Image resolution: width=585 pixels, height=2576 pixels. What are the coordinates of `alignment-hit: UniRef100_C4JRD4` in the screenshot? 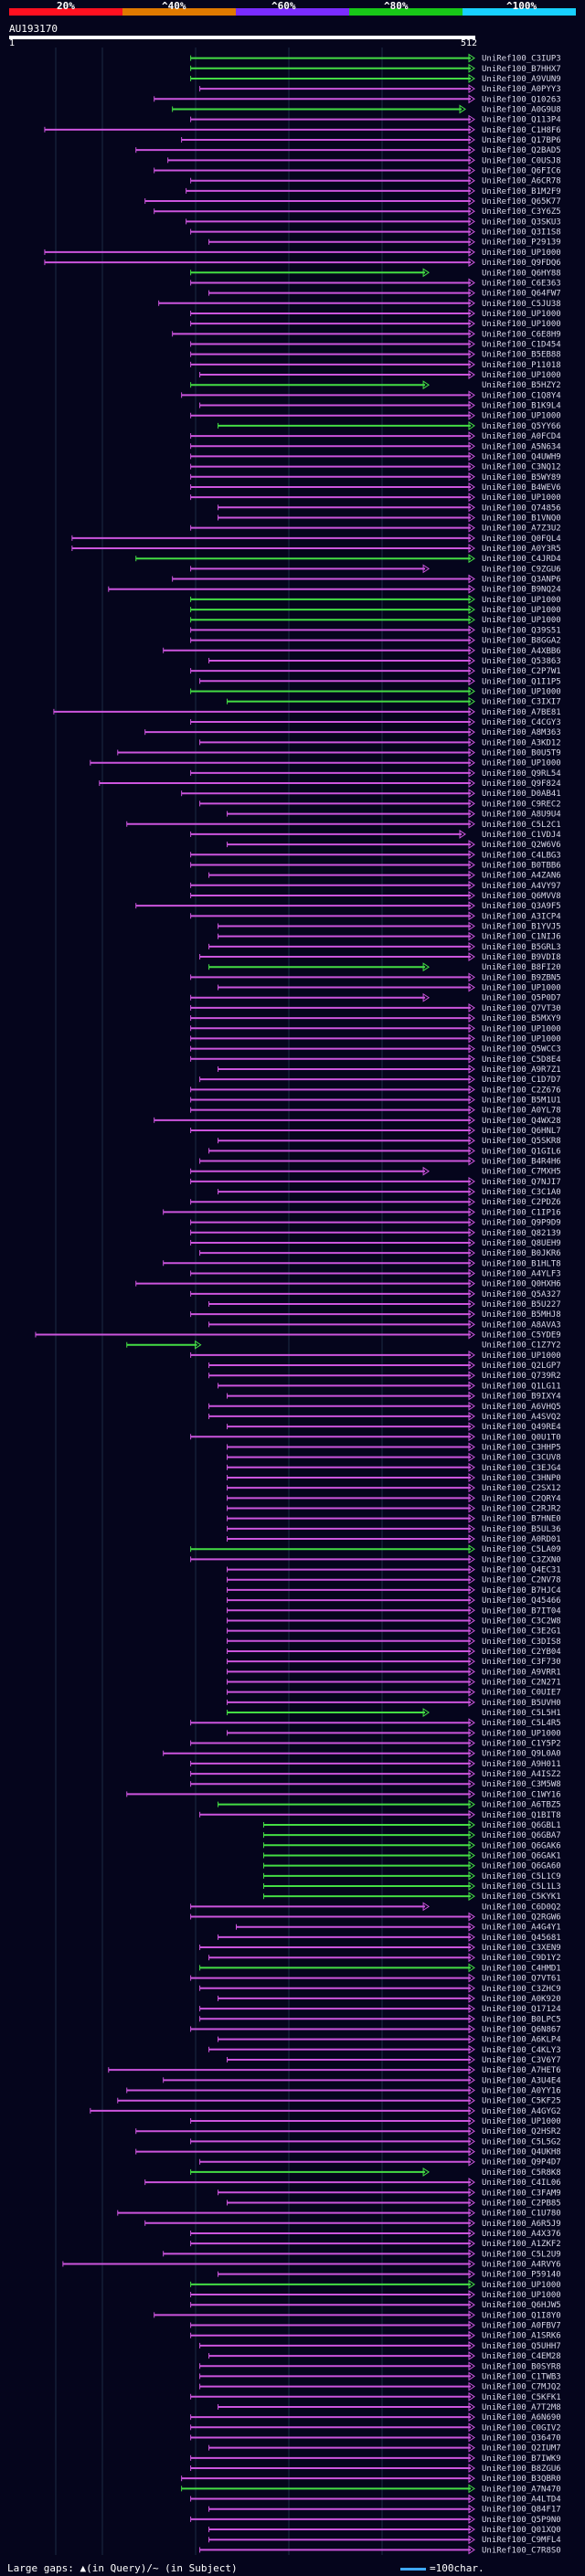 It's located at (348, 559).